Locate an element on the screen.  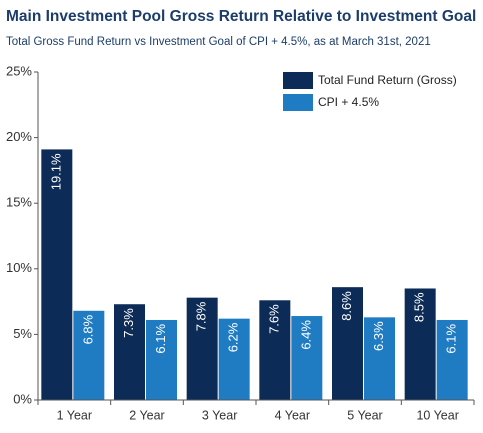
value-label: 7.3% is located at coordinates (128, 323).